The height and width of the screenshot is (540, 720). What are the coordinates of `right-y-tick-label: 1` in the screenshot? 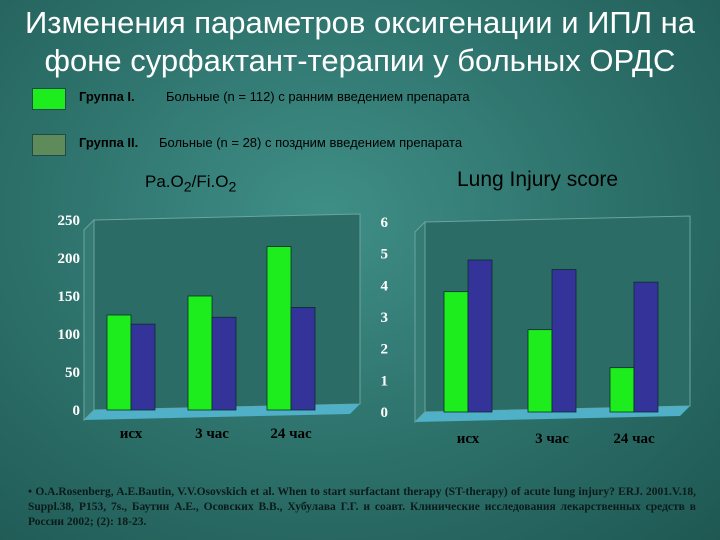 It's located at (385, 381).